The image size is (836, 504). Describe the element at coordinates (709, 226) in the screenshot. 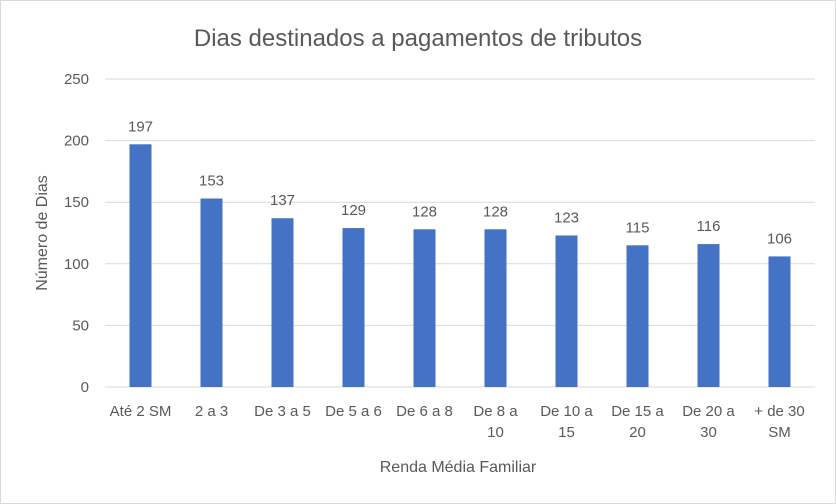

I see `data-label: 116` at that location.